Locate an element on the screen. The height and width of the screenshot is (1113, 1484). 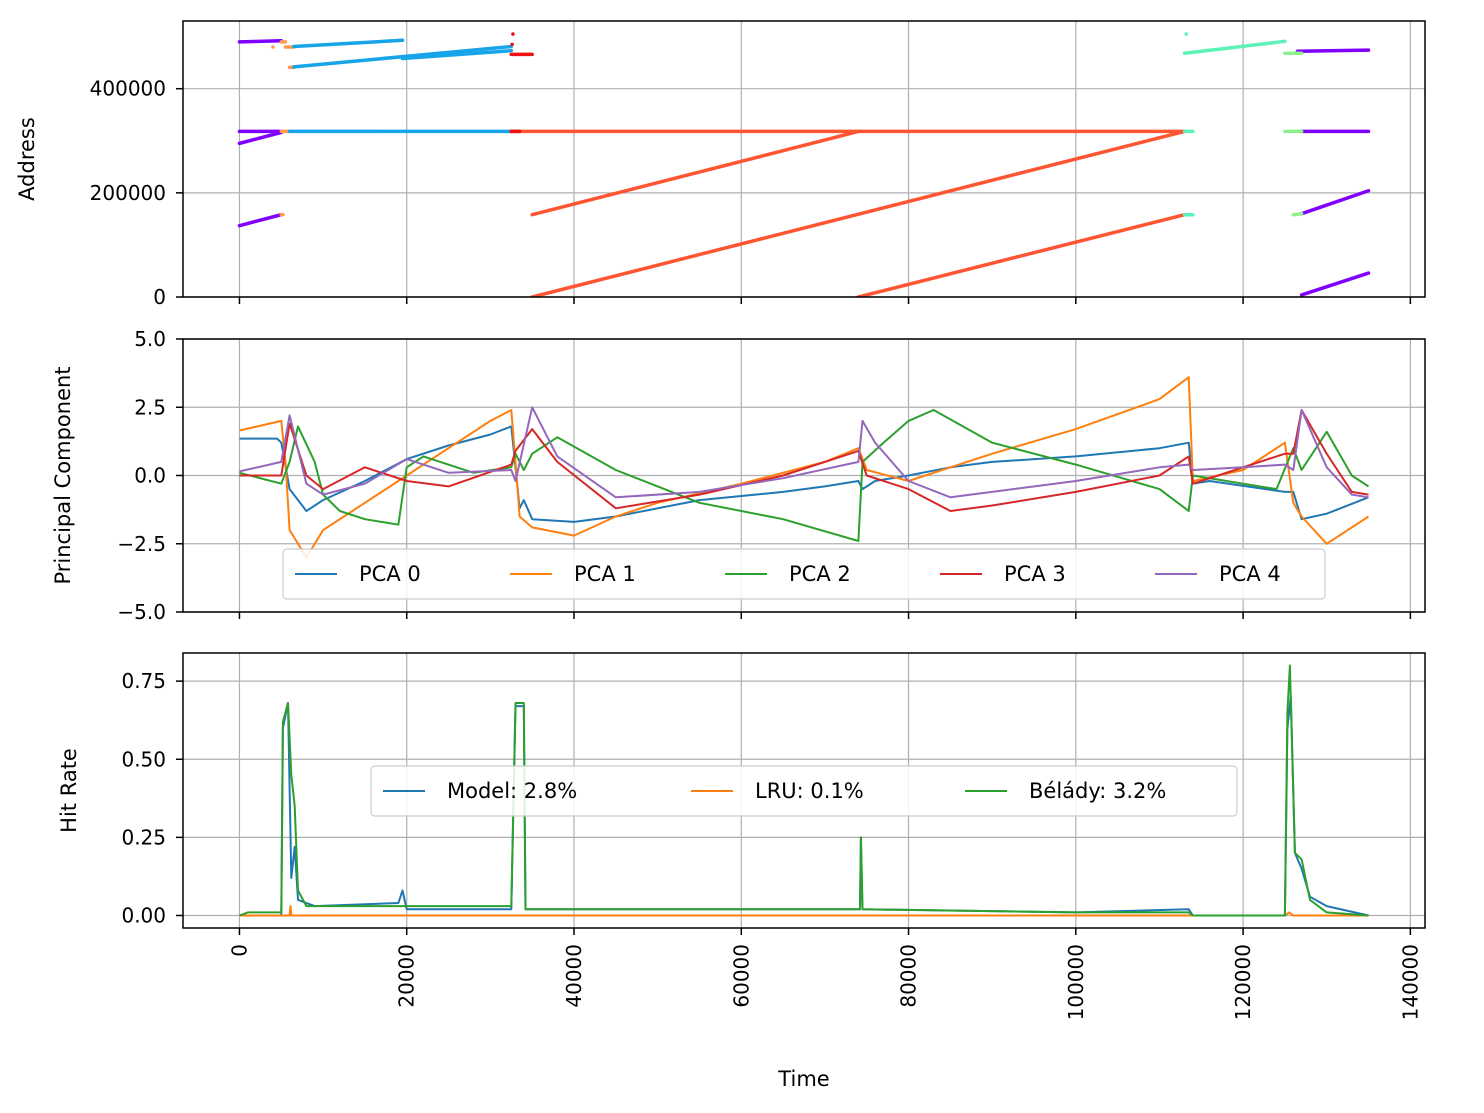
legend-label: PCA 3 is located at coordinates (1035, 574).